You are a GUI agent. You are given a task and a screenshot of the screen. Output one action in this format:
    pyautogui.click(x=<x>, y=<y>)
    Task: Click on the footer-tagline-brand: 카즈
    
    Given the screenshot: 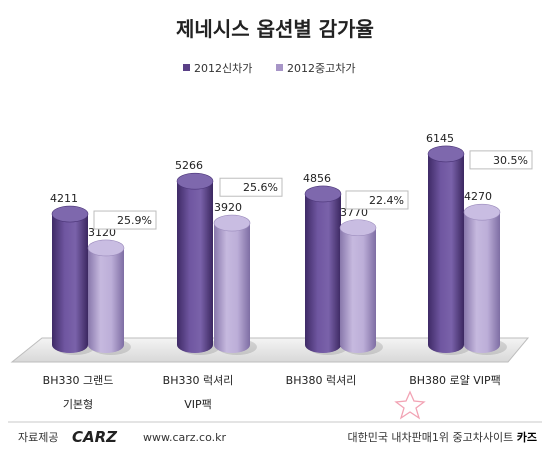 What is the action you would take?
    pyautogui.click(x=527, y=437)
    